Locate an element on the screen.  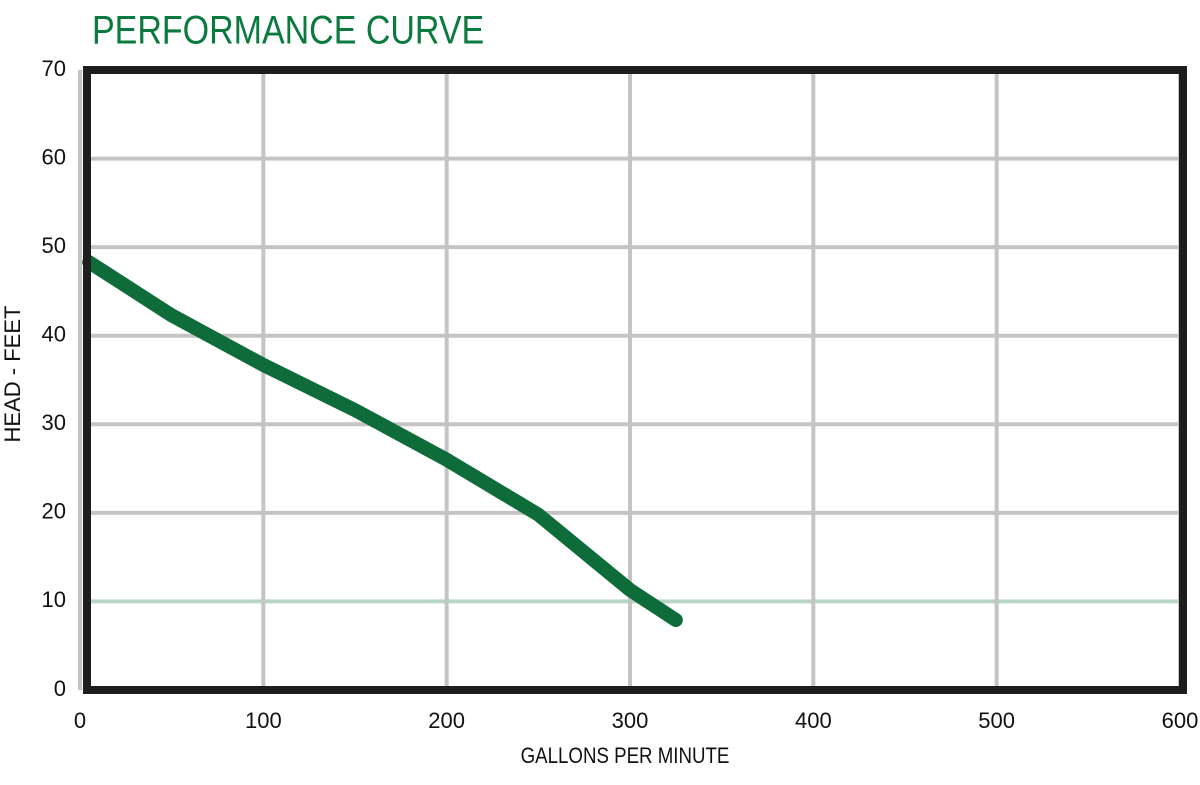
y-tick-label: 50 is located at coordinates (54, 245).